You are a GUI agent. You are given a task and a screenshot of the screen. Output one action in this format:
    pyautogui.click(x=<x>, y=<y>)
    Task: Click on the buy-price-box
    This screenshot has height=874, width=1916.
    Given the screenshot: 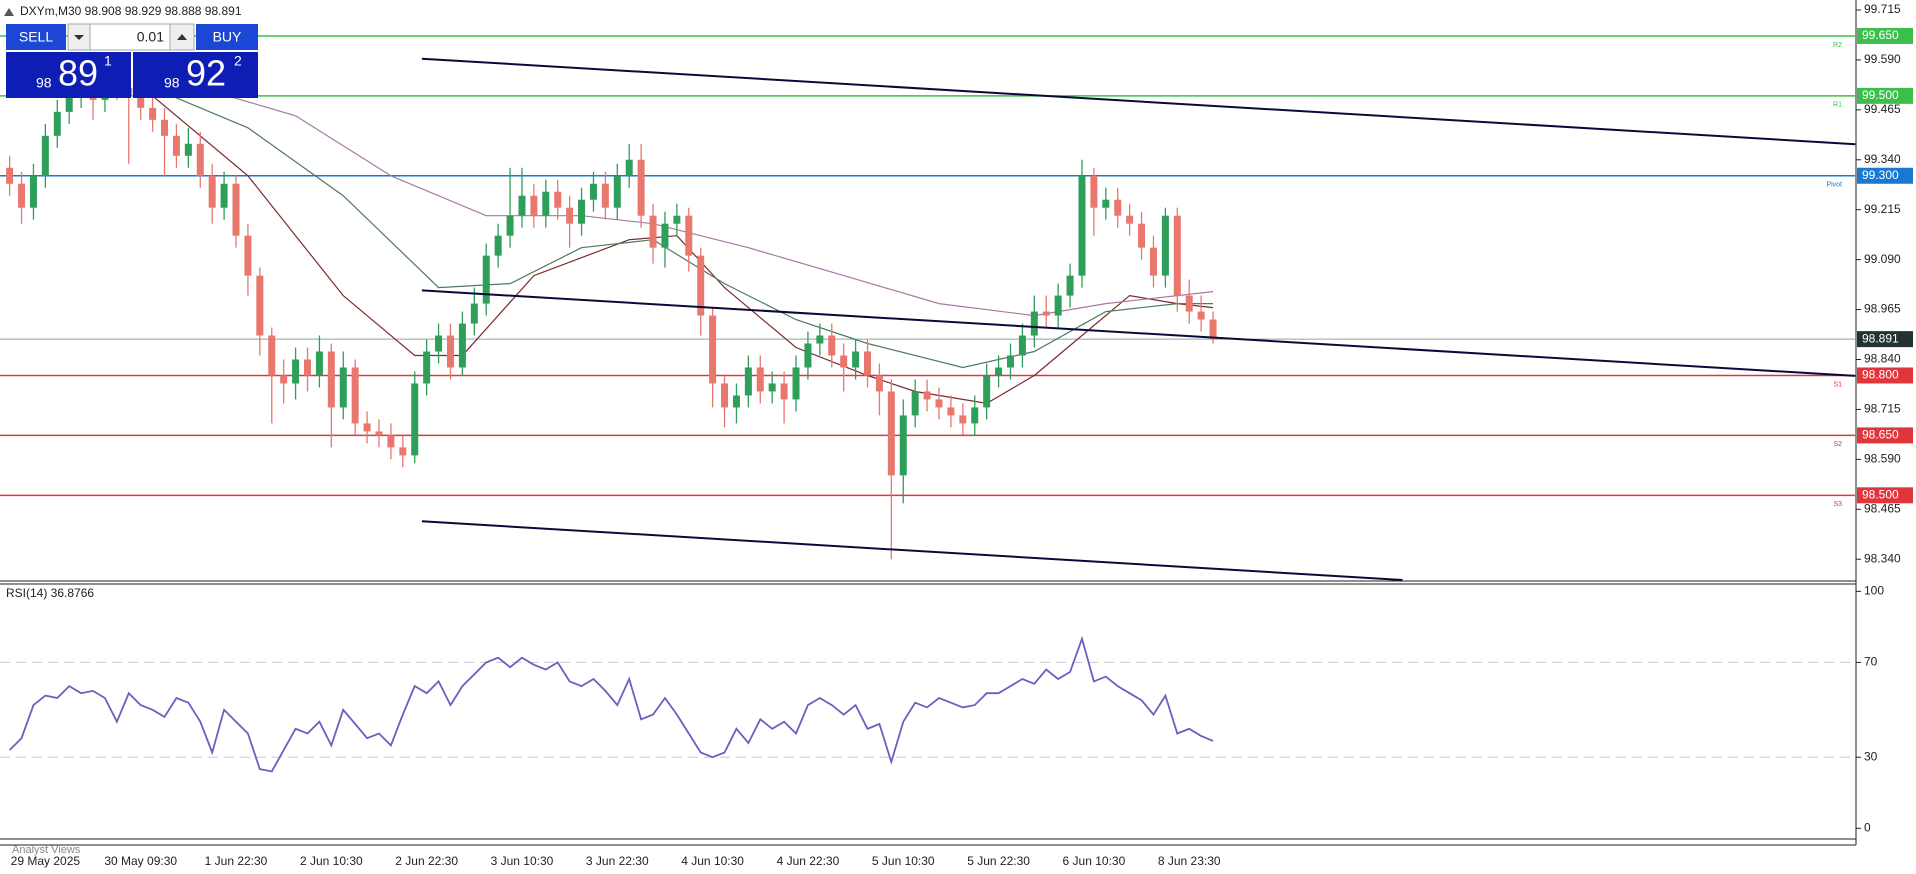 What is the action you would take?
    pyautogui.click(x=195, y=75)
    